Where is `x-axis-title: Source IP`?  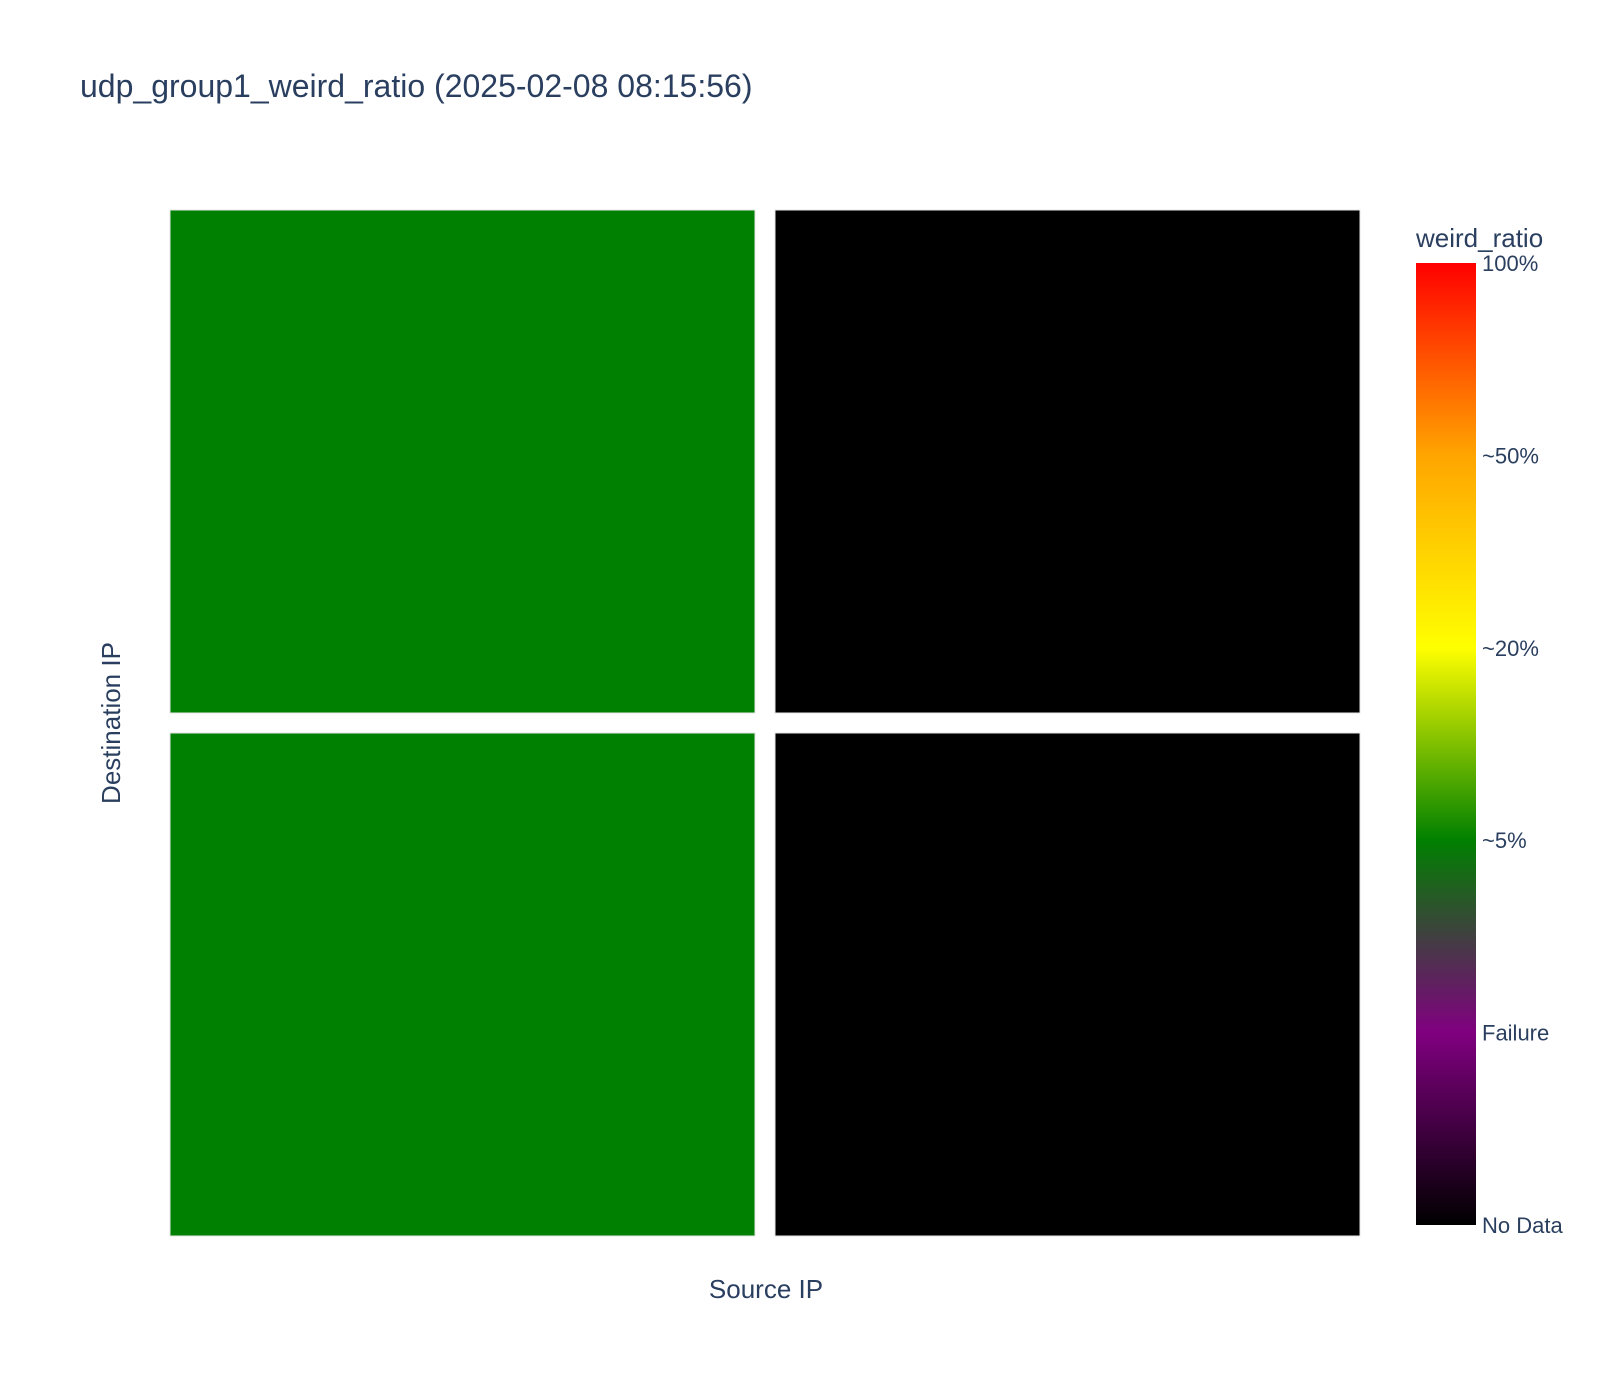 x-axis-title: Source IP is located at coordinates (766, 1289).